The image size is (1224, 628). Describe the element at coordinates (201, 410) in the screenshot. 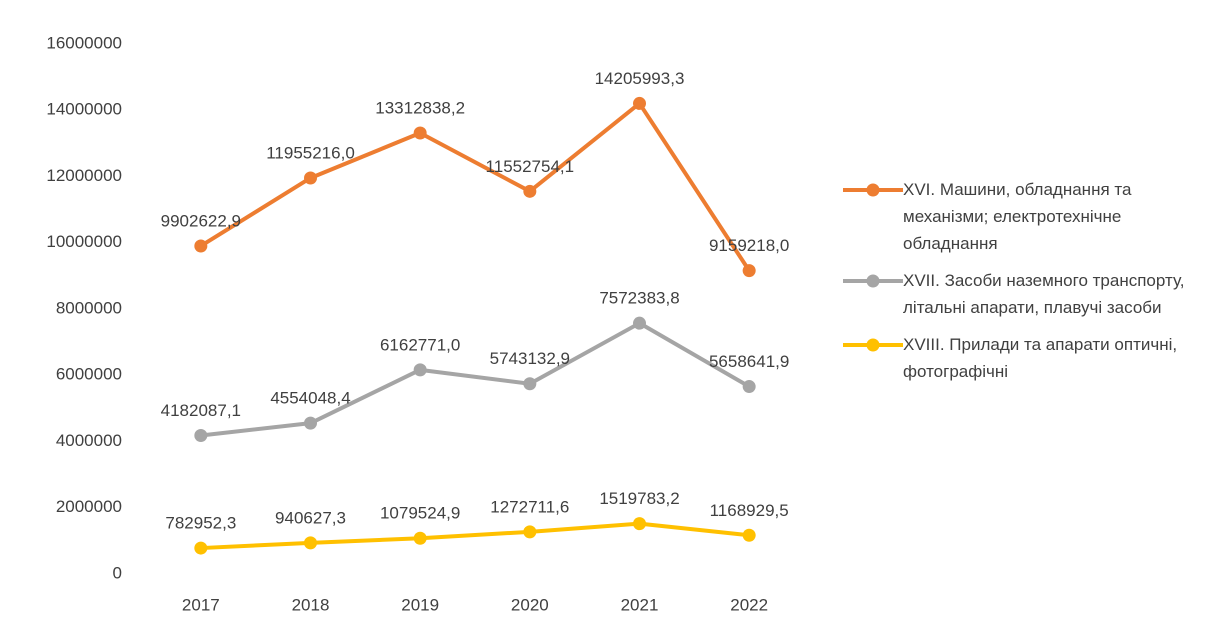

I see `data-label: 4182087,1` at that location.